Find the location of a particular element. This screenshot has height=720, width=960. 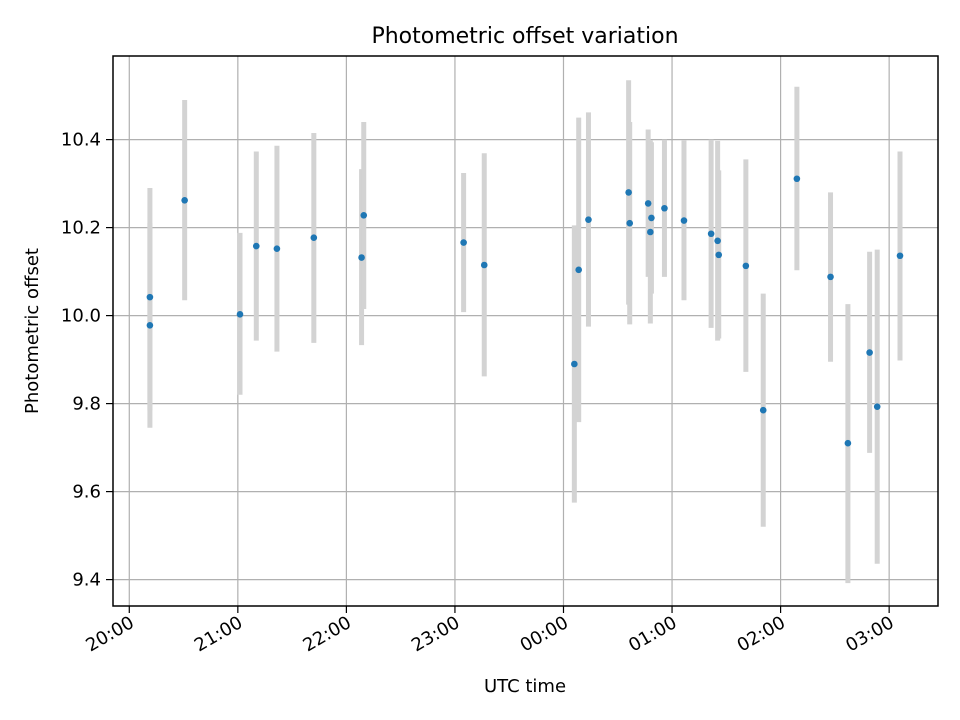

y-axis-label: Photometric offset is located at coordinates (32, 331).